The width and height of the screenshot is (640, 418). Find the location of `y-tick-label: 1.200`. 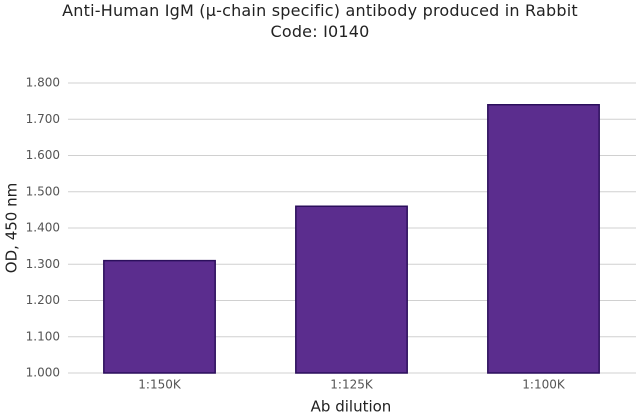

y-tick-label: 1.200 is located at coordinates (43, 300).